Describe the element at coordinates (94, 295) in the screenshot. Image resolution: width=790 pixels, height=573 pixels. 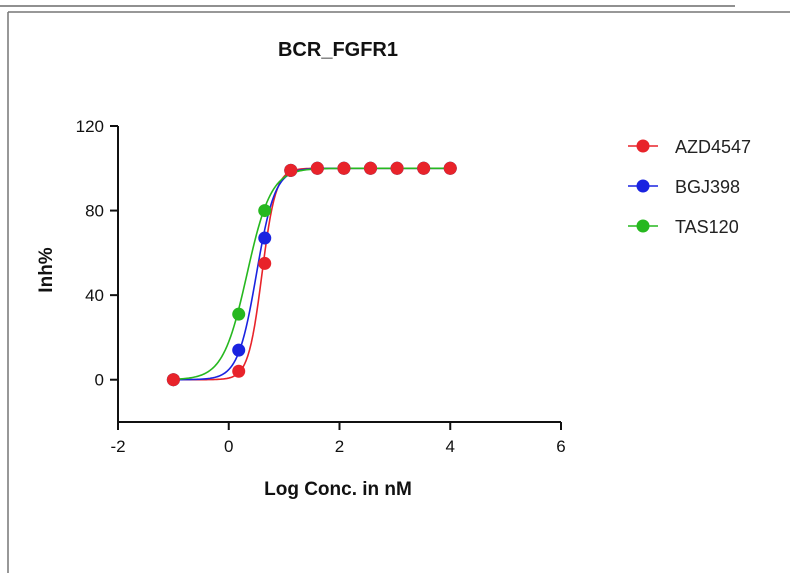
I see `y-tick-label: 40` at that location.